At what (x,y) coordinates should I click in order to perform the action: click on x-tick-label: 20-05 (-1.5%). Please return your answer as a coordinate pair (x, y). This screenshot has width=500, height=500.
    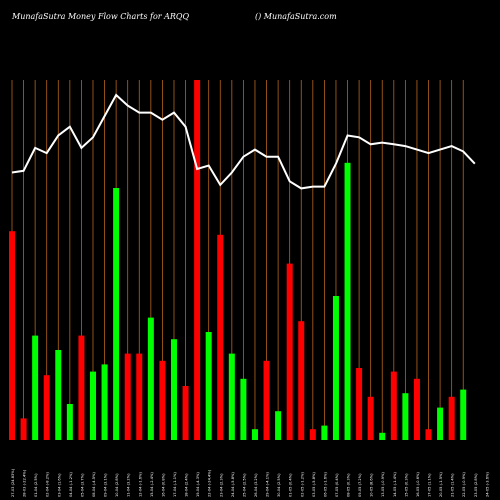
    Looking at the image, I should click on (441, 484).